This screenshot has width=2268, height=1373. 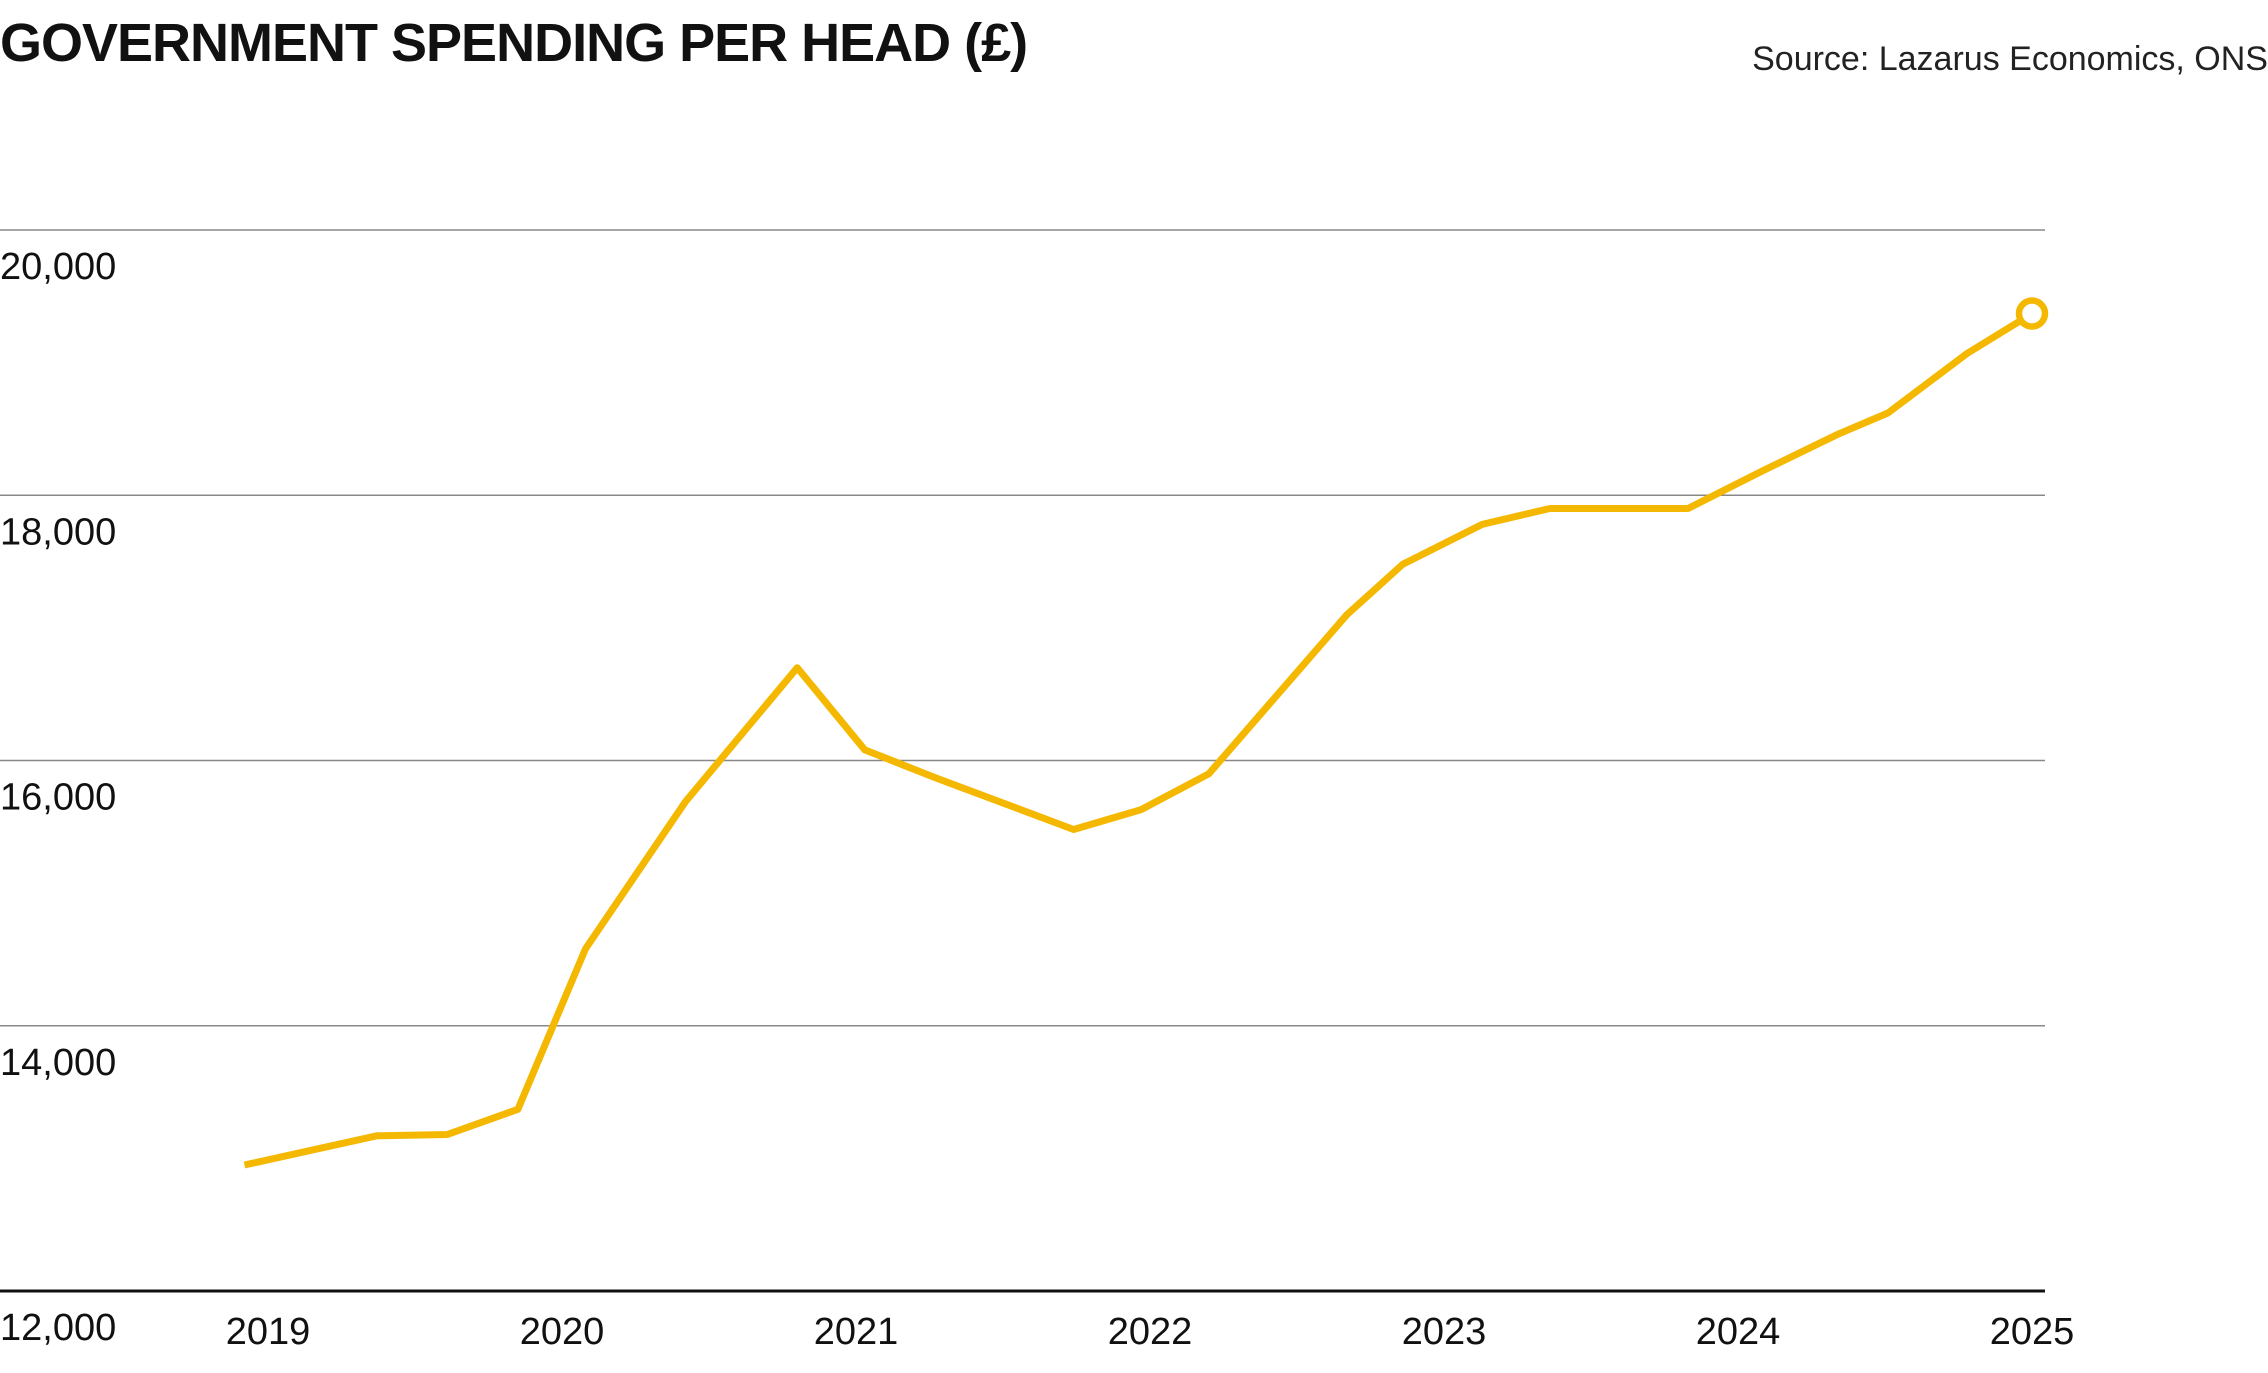 What do you see at coordinates (58, 532) in the screenshot?
I see `y-tick-label-18000: 18,000` at bounding box center [58, 532].